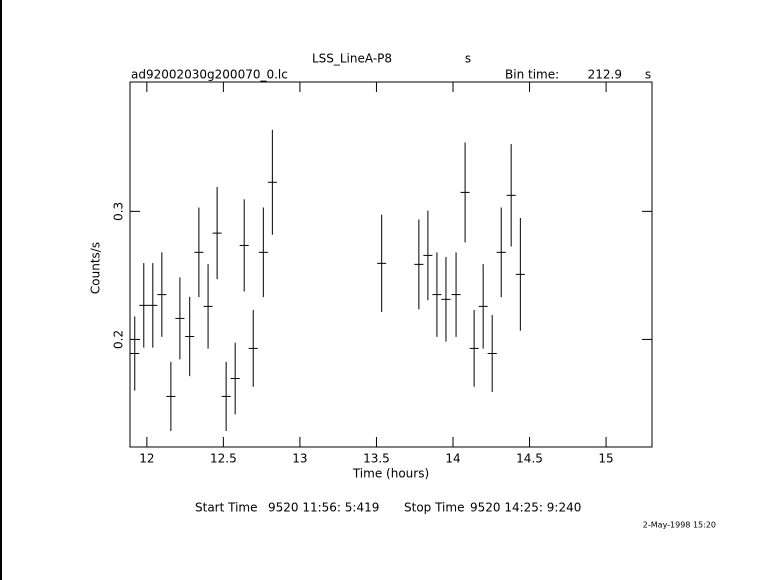  What do you see at coordinates (525, 508) in the screenshot?
I see `stop-time: 9520 14:25: 9:240` at bounding box center [525, 508].